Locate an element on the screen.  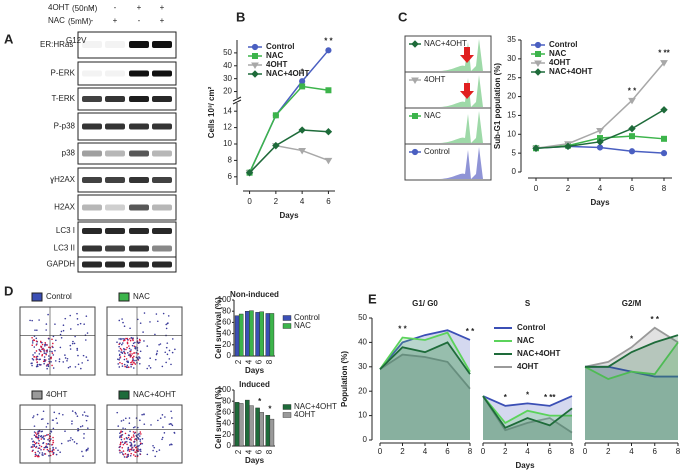
legend-label: 4OHT is located at coordinates (527, 366).